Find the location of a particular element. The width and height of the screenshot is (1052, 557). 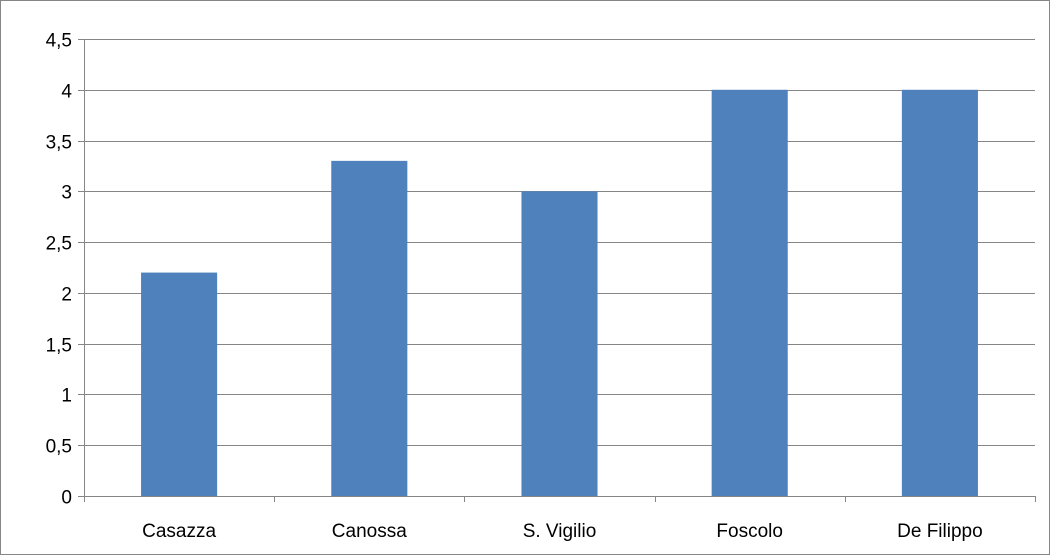

x-category-label: S. Vigilio is located at coordinates (560, 531).